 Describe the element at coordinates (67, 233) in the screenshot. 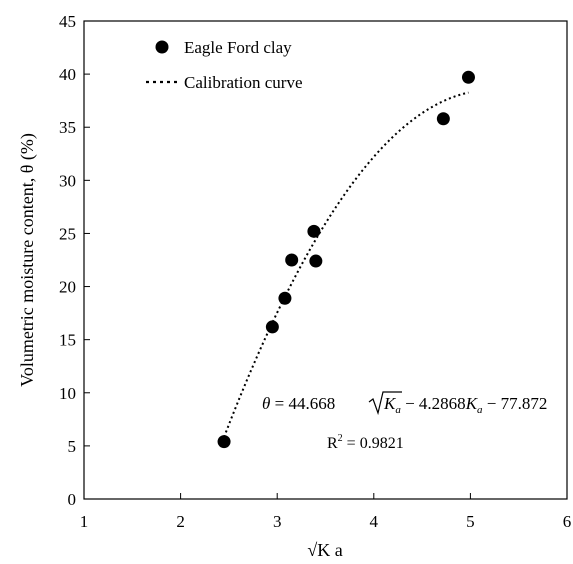

I see `y-tick-label: 25` at that location.